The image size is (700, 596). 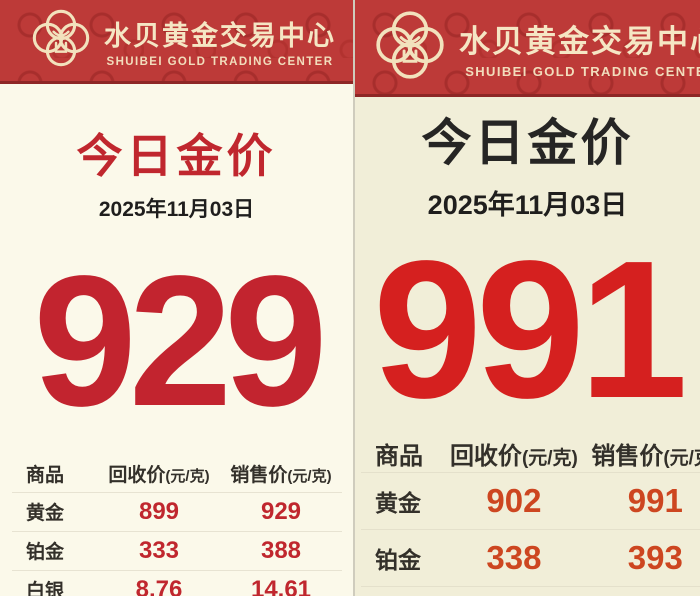 I want to click on recycle-price: 333, so click(x=159, y=550).